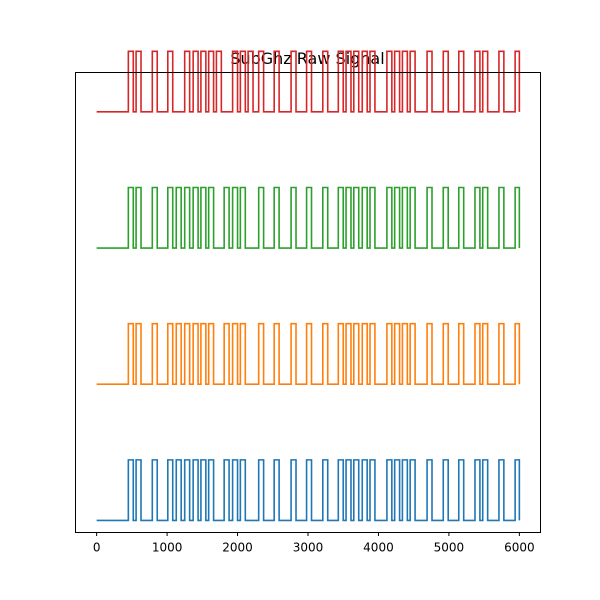 The image size is (600, 600). What do you see at coordinates (449, 548) in the screenshot?
I see `x-tick-label: 5000` at bounding box center [449, 548].